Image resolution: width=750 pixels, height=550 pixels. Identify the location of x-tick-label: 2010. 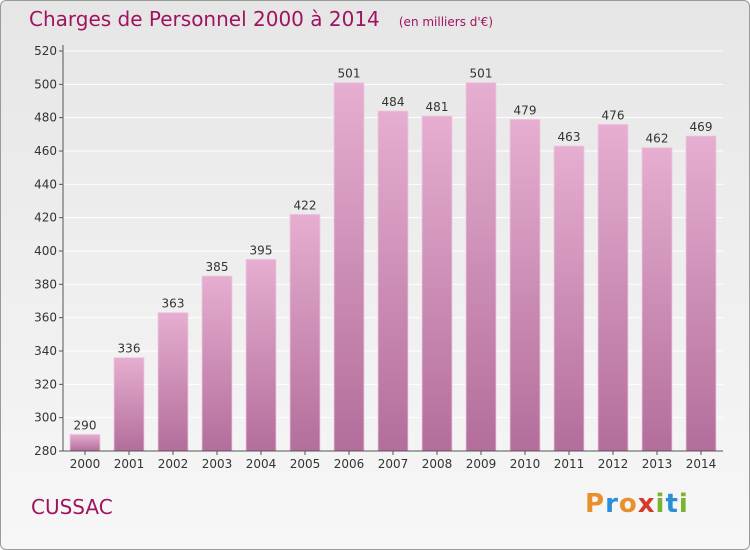
(525, 464).